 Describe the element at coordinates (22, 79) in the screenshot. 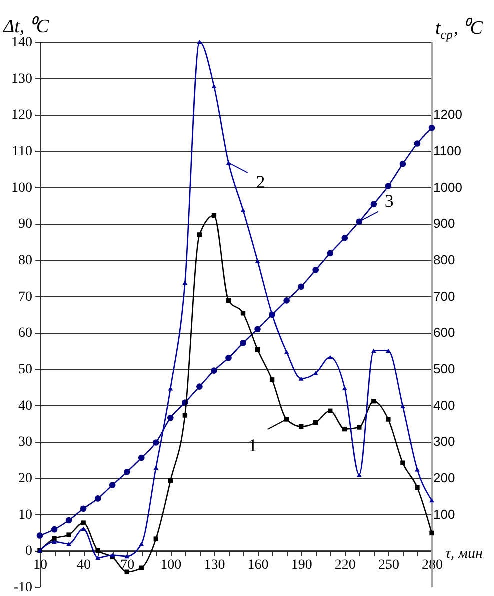

I see `y-tick-label: 130` at that location.